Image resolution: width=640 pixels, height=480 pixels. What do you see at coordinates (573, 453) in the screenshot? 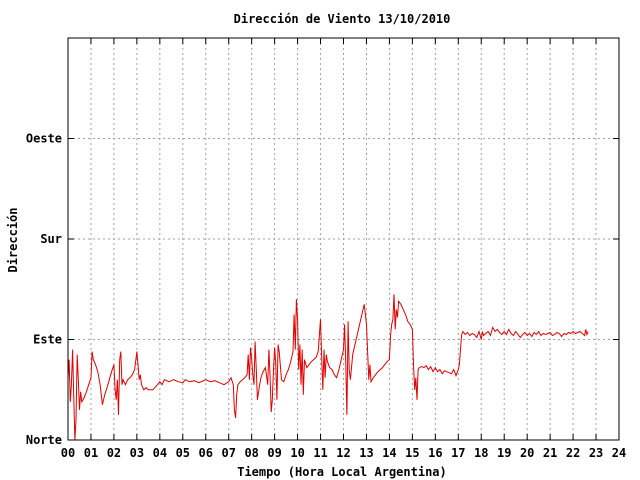
I see `x-tick-label: 22` at bounding box center [573, 453].